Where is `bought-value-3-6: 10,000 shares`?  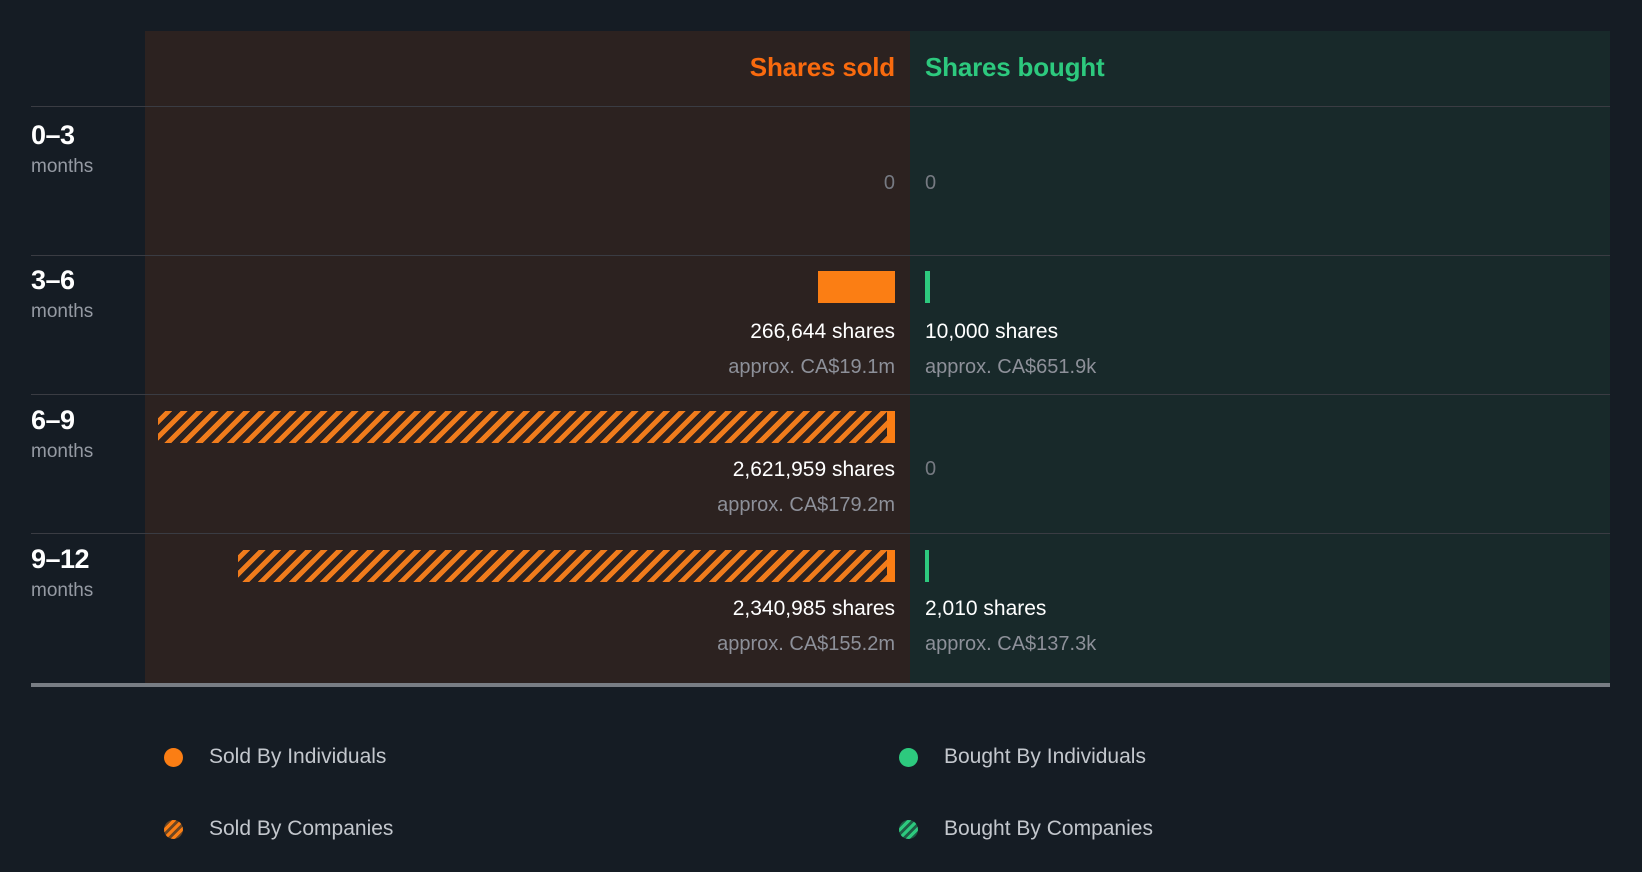 bought-value-3-6: 10,000 shares is located at coordinates (992, 331).